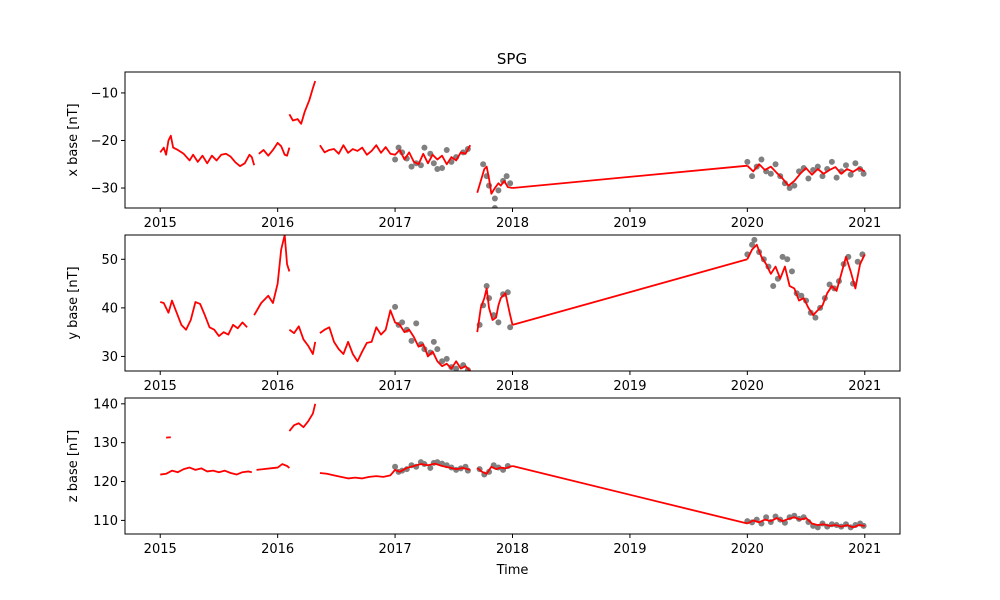  What do you see at coordinates (105, 482) in the screenshot?
I see `y-tick-label: 120` at bounding box center [105, 482].